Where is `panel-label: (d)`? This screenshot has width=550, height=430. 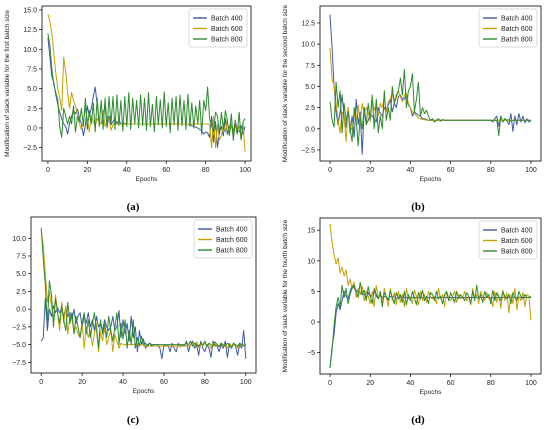 panel-label: (d) is located at coordinates (418, 420).